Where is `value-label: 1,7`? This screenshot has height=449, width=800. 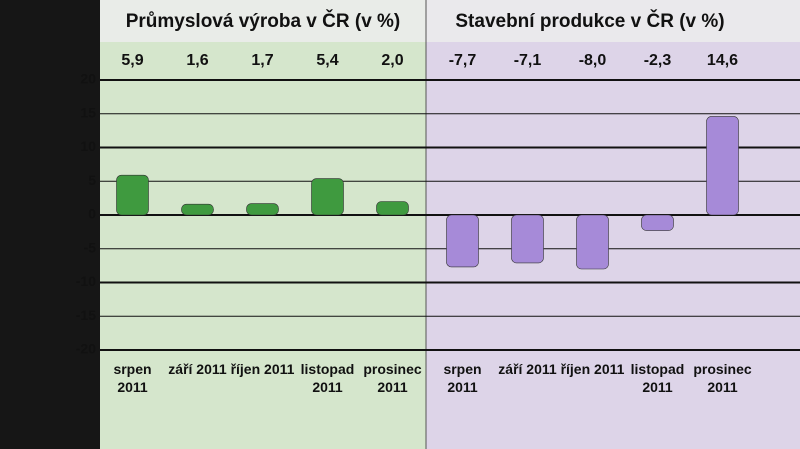
value-label: 1,7 is located at coordinates (262, 60).